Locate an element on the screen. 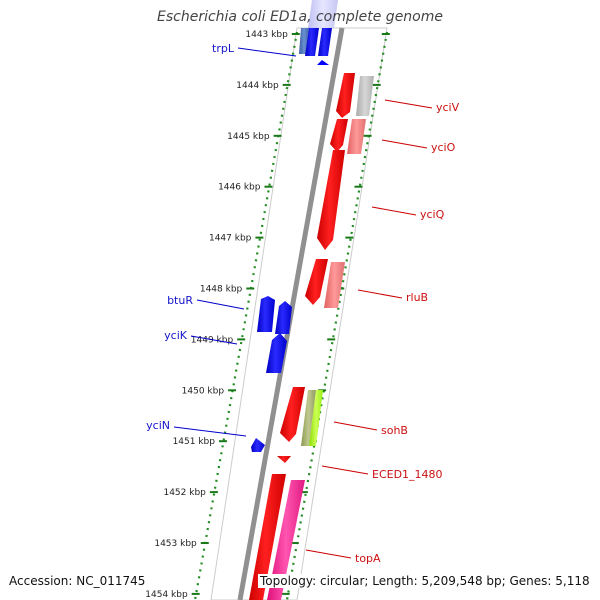 Image resolution: width=600 pixels, height=600 pixels. gene-topA is located at coordinates (277, 537).